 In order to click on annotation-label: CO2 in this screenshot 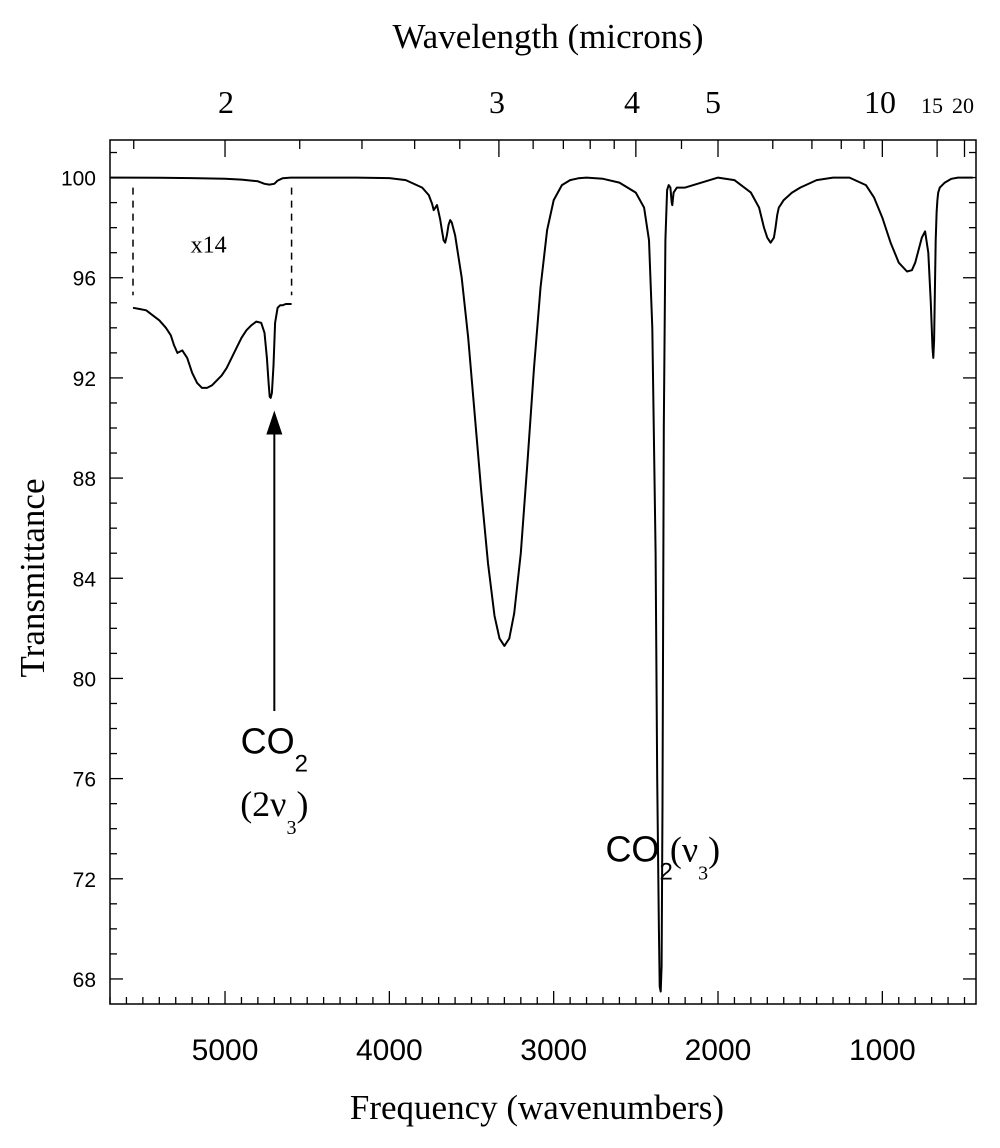, I will do `click(274, 749)`.